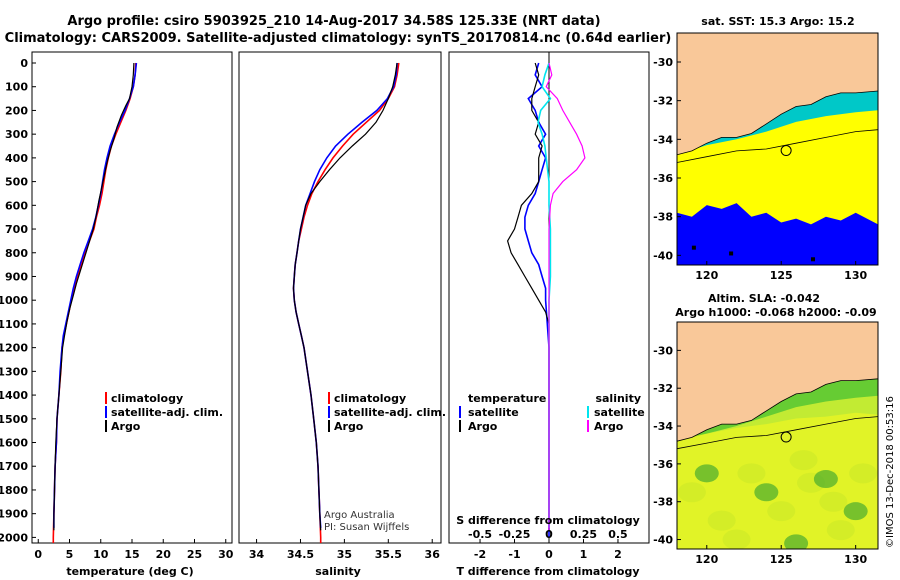  I want to click on sst-map, so click(777, 149).